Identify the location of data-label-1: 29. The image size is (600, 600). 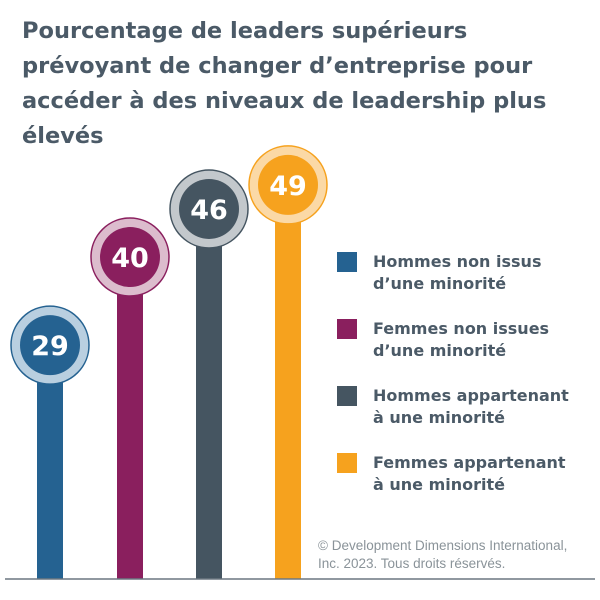
(50, 346).